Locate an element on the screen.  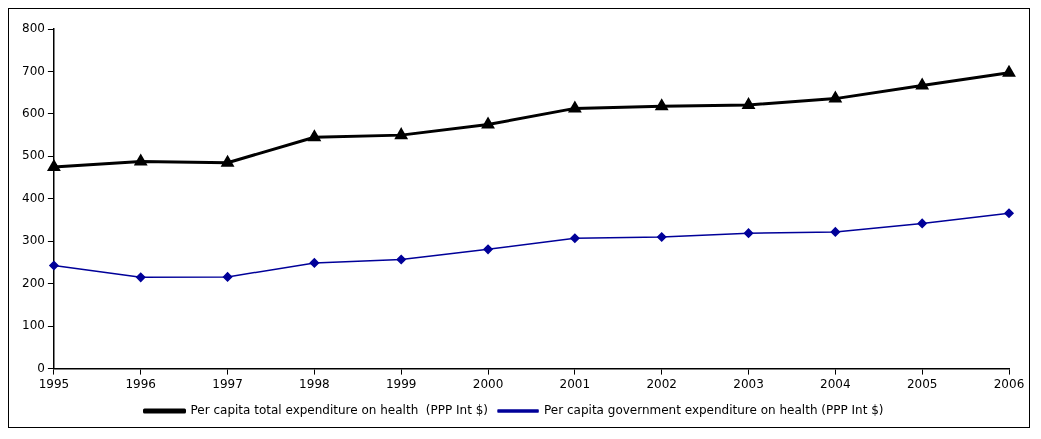
y-tick-label: 800 is located at coordinates (33, 28).